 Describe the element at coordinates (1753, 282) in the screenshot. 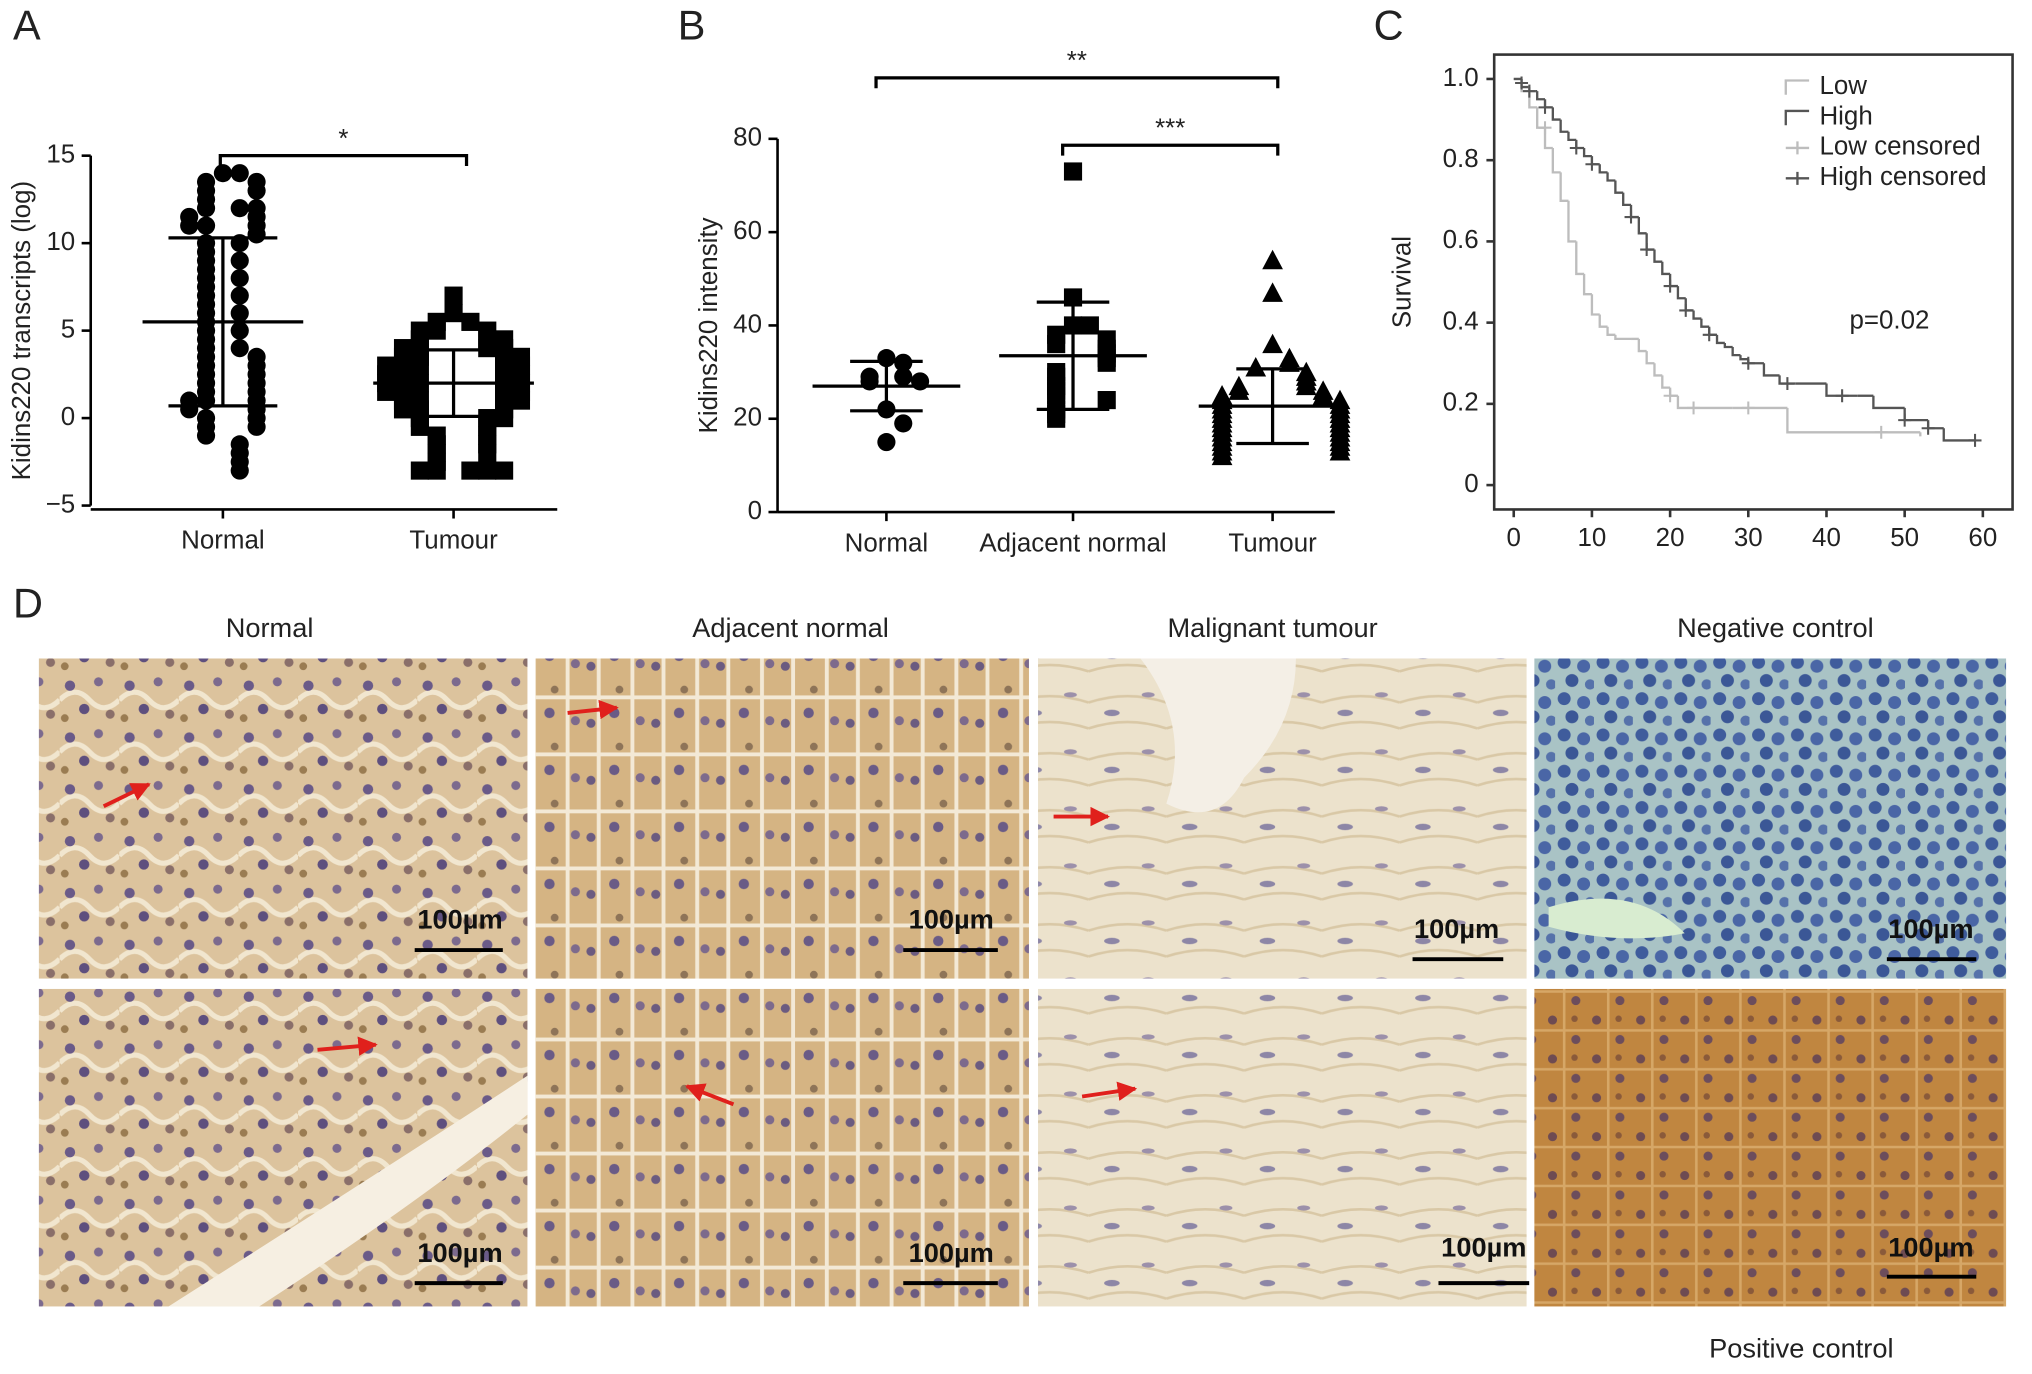

I see `plot-frame` at that location.